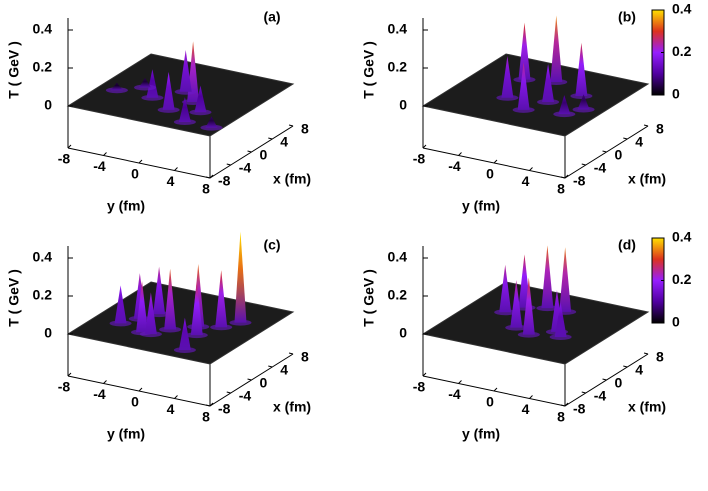 The height and width of the screenshot is (491, 708). I want to click on z-tick-label: 0.4, so click(43, 29).